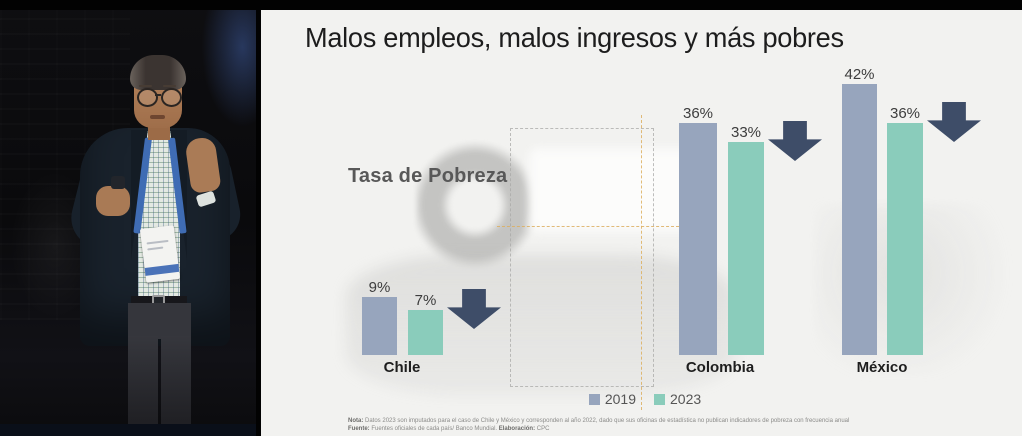 The image size is (1022, 436). I want to click on bar-2023-chile, so click(425, 332).